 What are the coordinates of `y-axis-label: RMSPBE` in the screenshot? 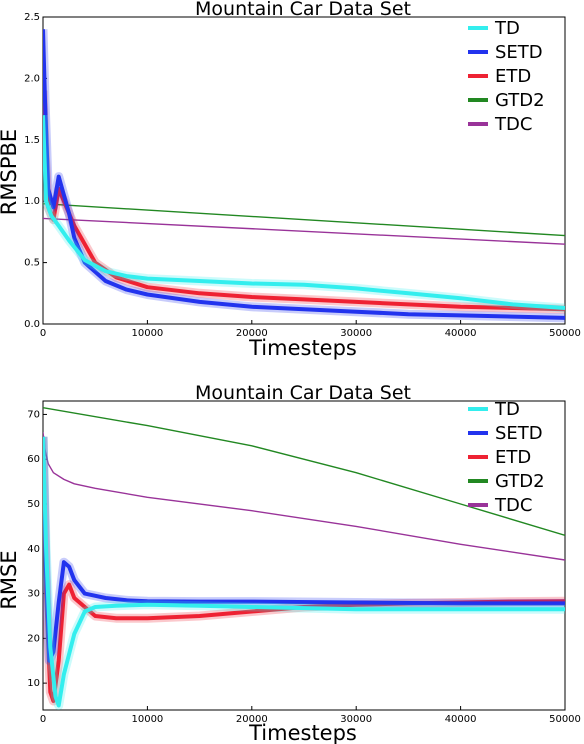 It's located at (10, 172).